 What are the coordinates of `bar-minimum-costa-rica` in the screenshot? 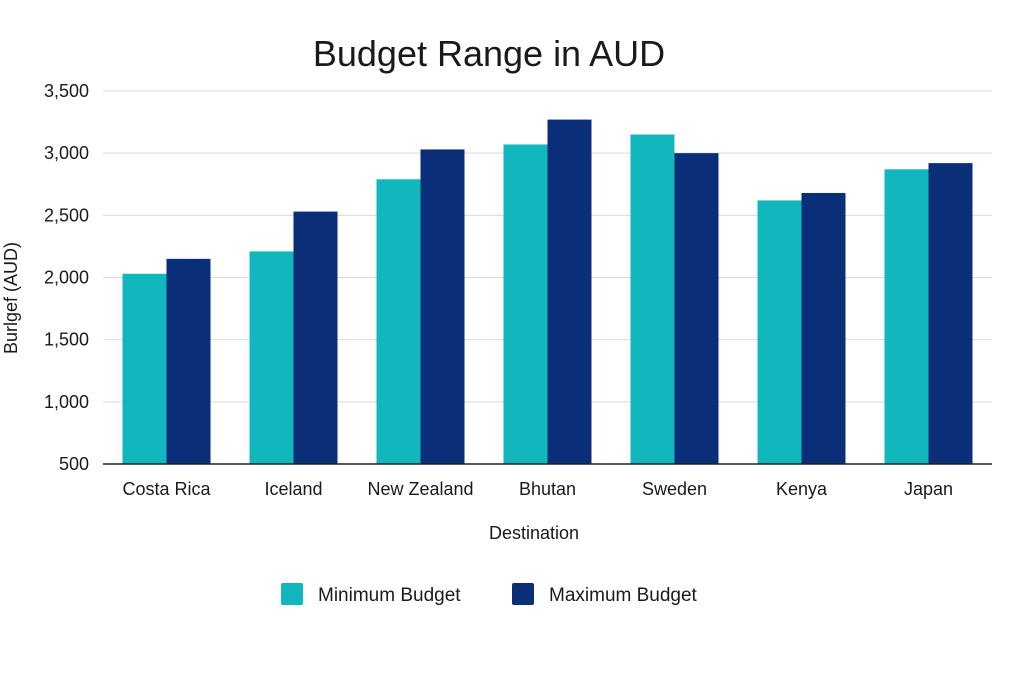 It's located at (144, 368).